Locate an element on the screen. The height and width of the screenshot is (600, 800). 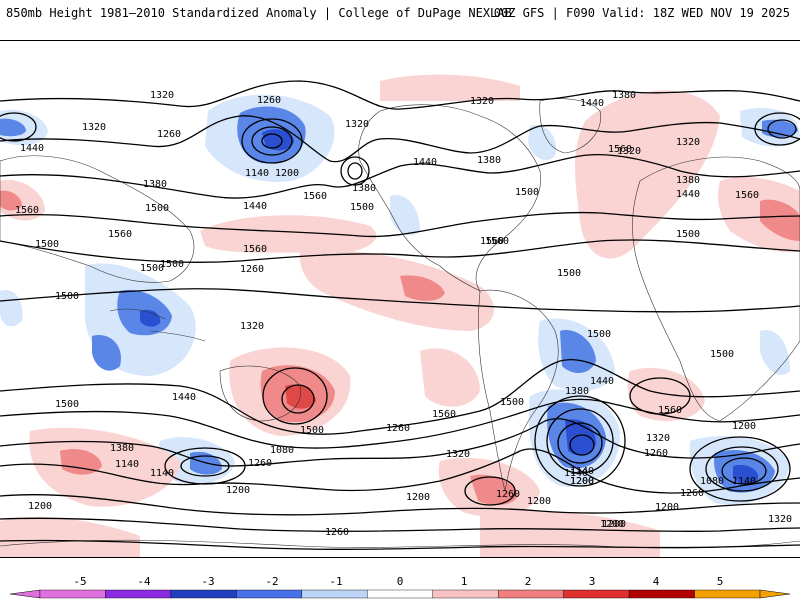
colorbar-tick: 1 is located at coordinates (464, 581).